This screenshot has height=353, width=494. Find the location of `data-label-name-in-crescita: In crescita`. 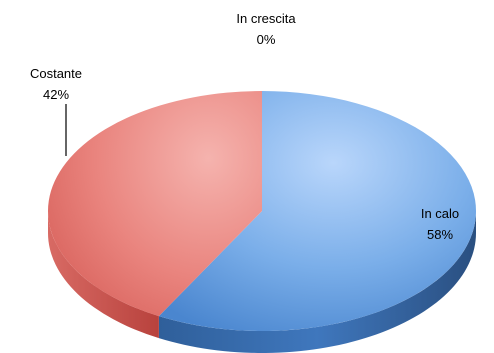

data-label-name-in-crescita: In crescita is located at coordinates (266, 18).